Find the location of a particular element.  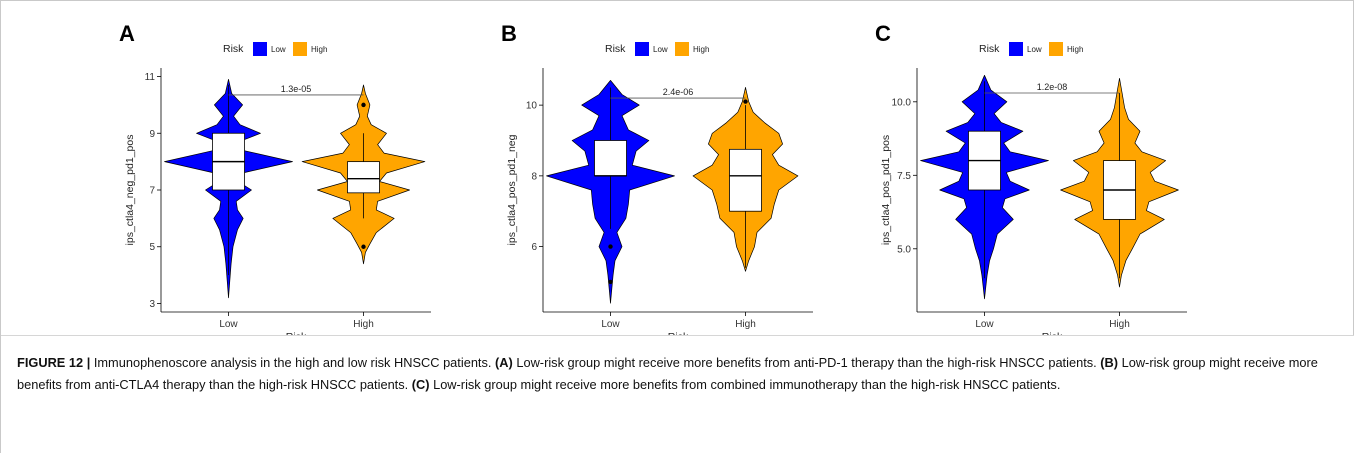

y-axis-label: ips_ctla4_pos_pd1_neg is located at coordinates (512, 189).